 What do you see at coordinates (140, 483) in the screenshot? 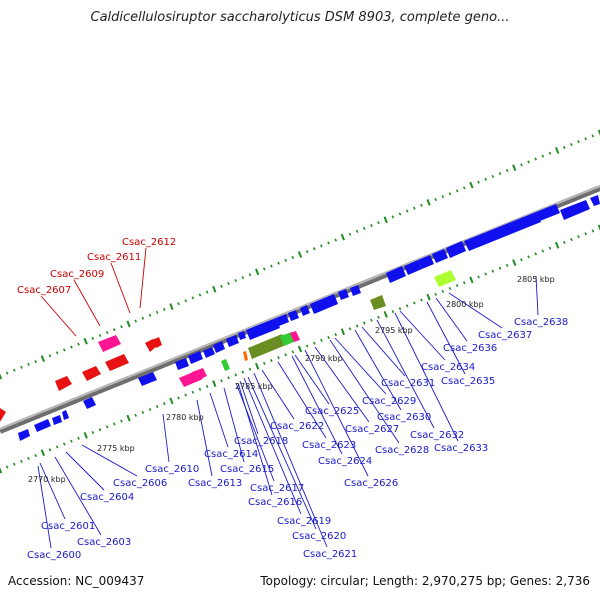
I see `gene-label: Csac_2606` at bounding box center [140, 483].